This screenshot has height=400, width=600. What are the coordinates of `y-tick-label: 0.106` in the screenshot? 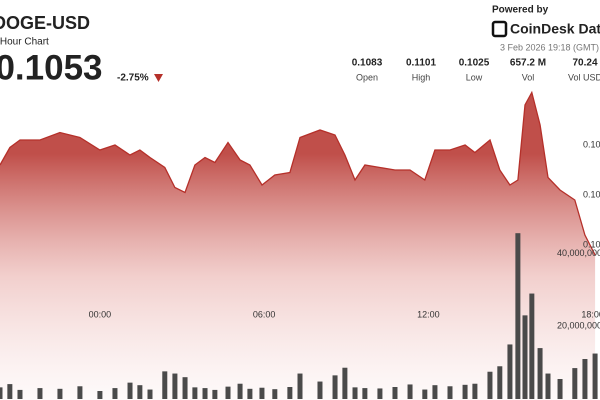 It's located at (591, 194).